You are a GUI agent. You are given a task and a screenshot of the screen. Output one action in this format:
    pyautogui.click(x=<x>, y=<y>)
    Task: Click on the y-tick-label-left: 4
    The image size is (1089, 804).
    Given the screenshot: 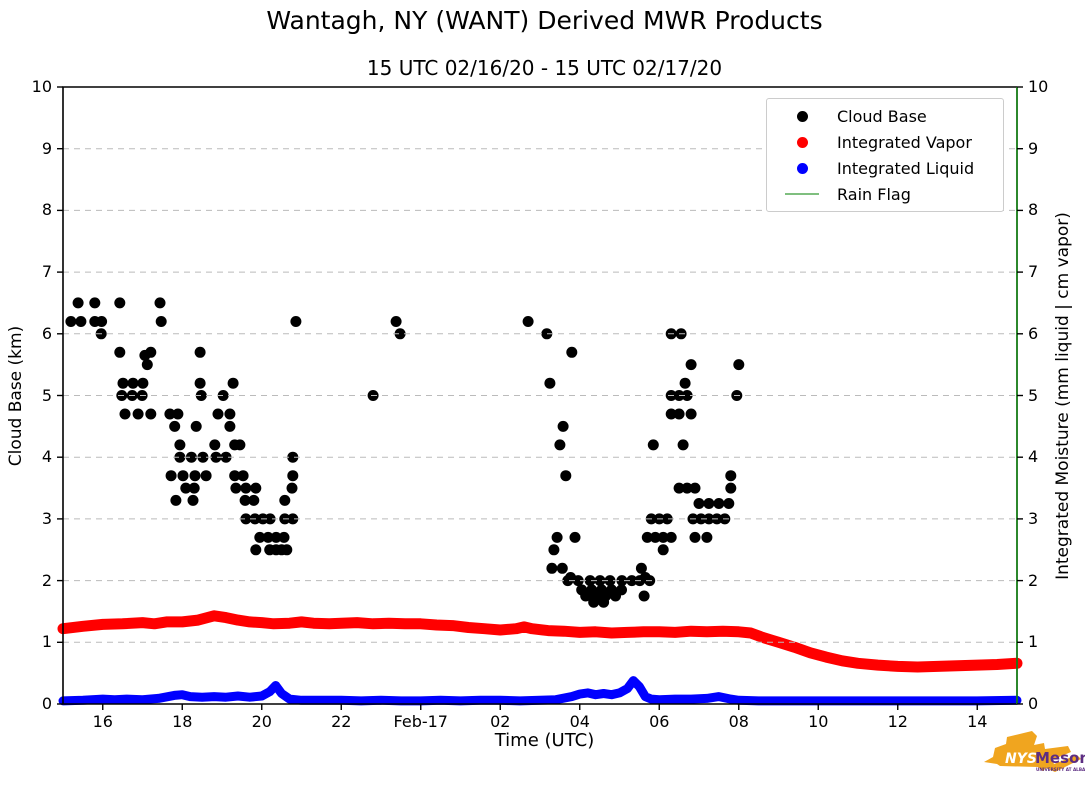 What is the action you would take?
    pyautogui.click(x=46, y=457)
    